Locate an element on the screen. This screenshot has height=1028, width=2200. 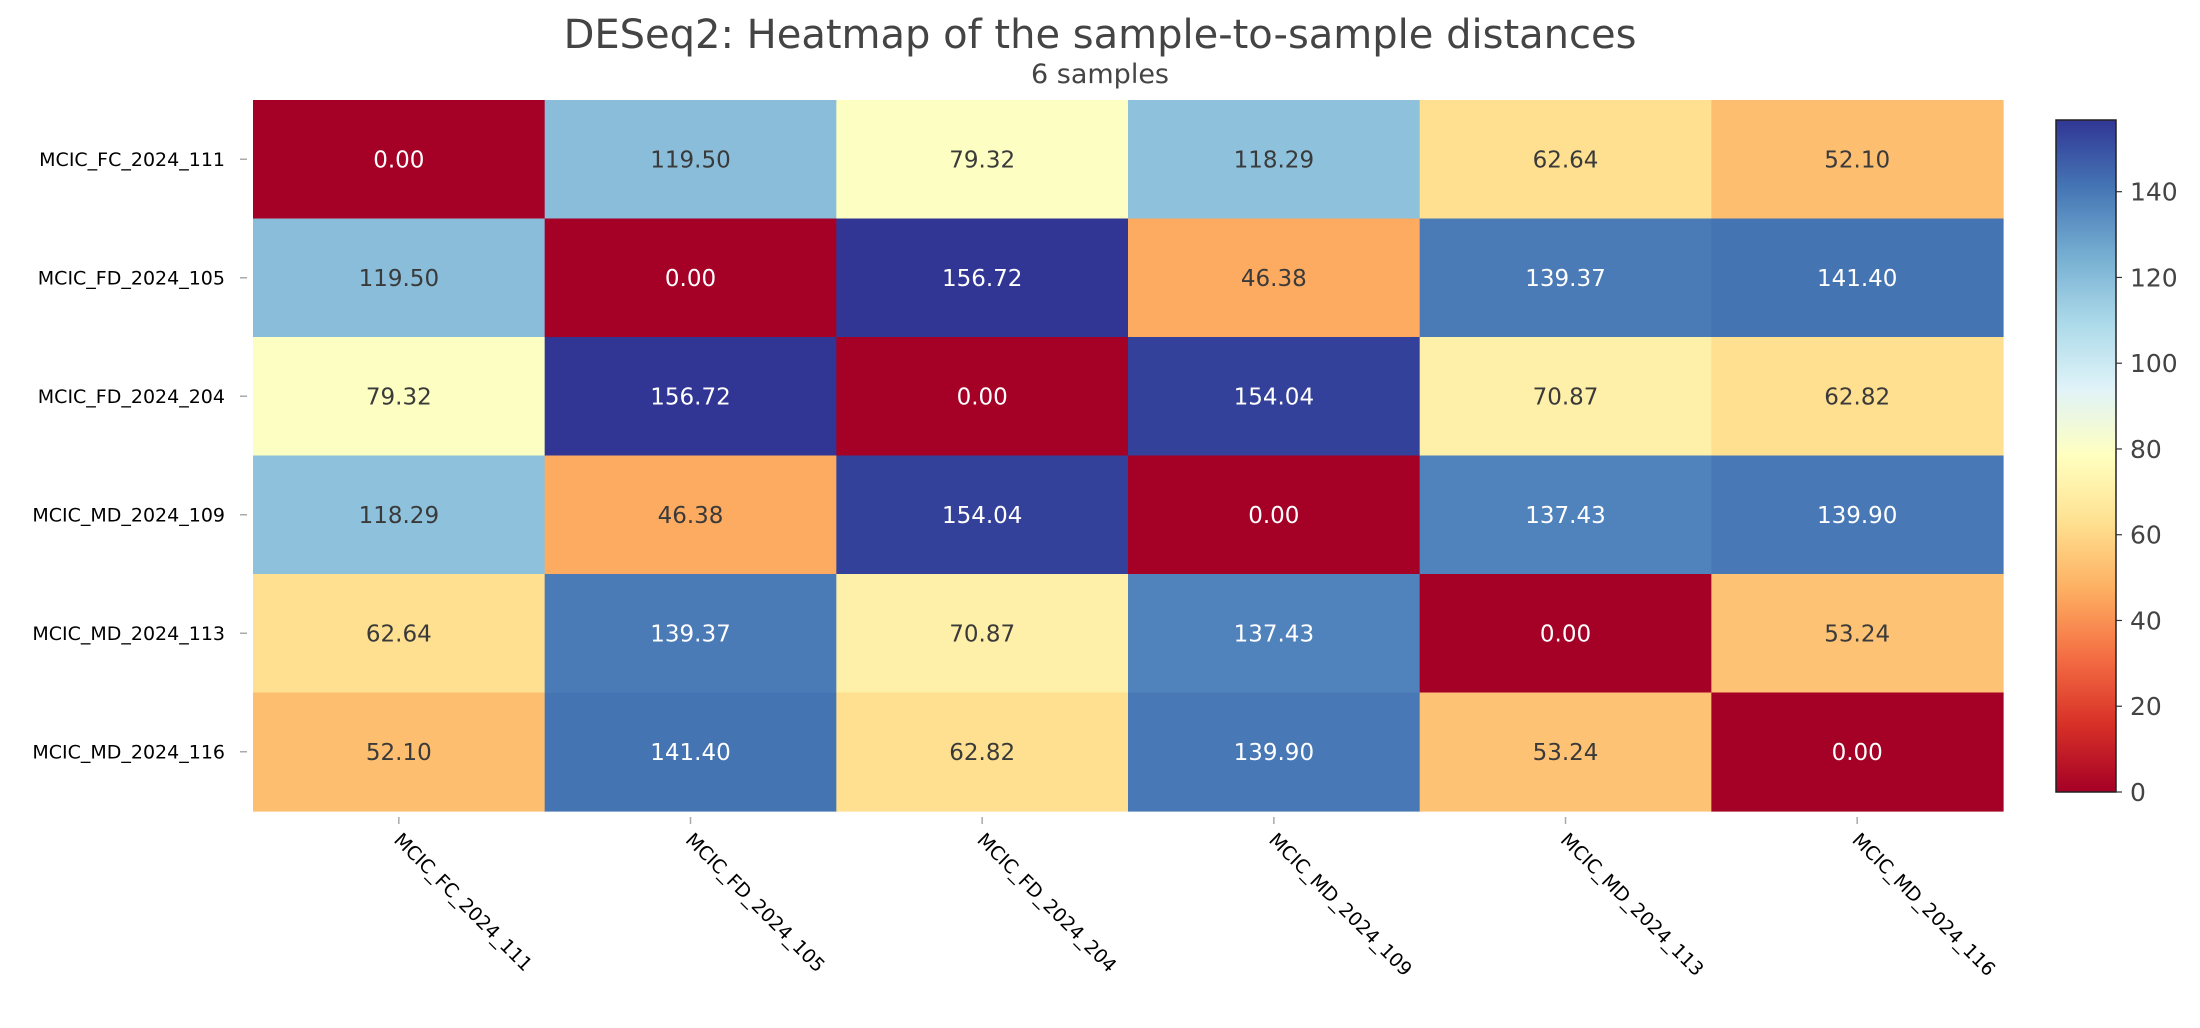
row-label: MCIC_MD_2024_116 is located at coordinates (128, 752).